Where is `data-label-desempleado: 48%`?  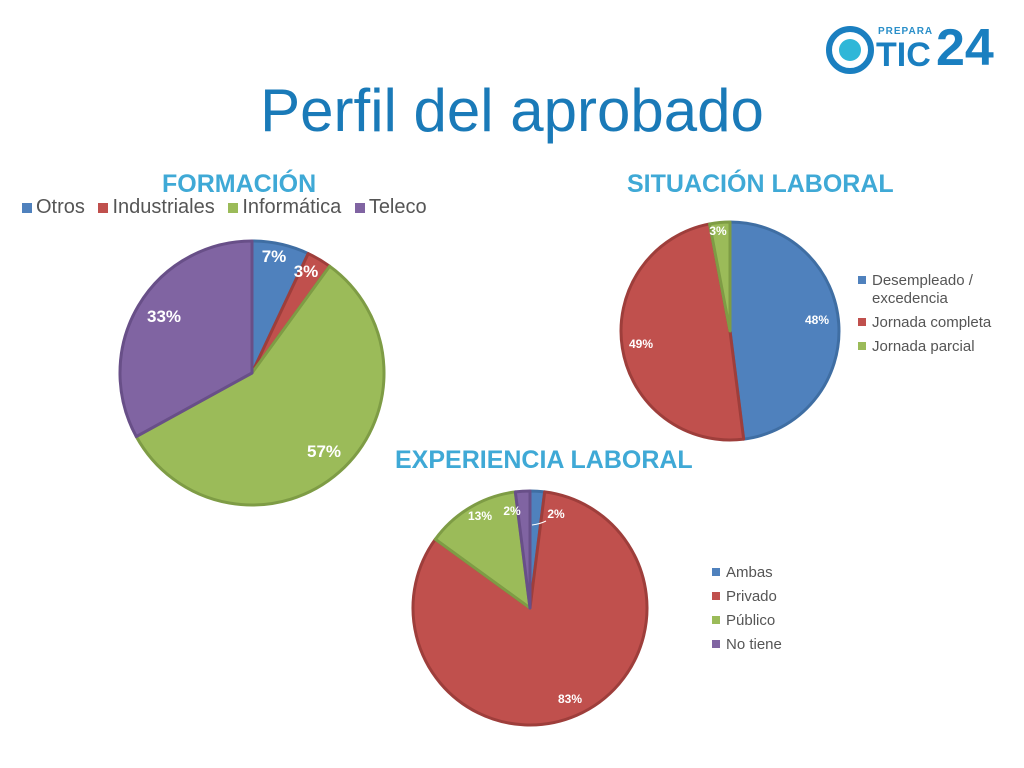 data-label-desempleado: 48% is located at coordinates (817, 320).